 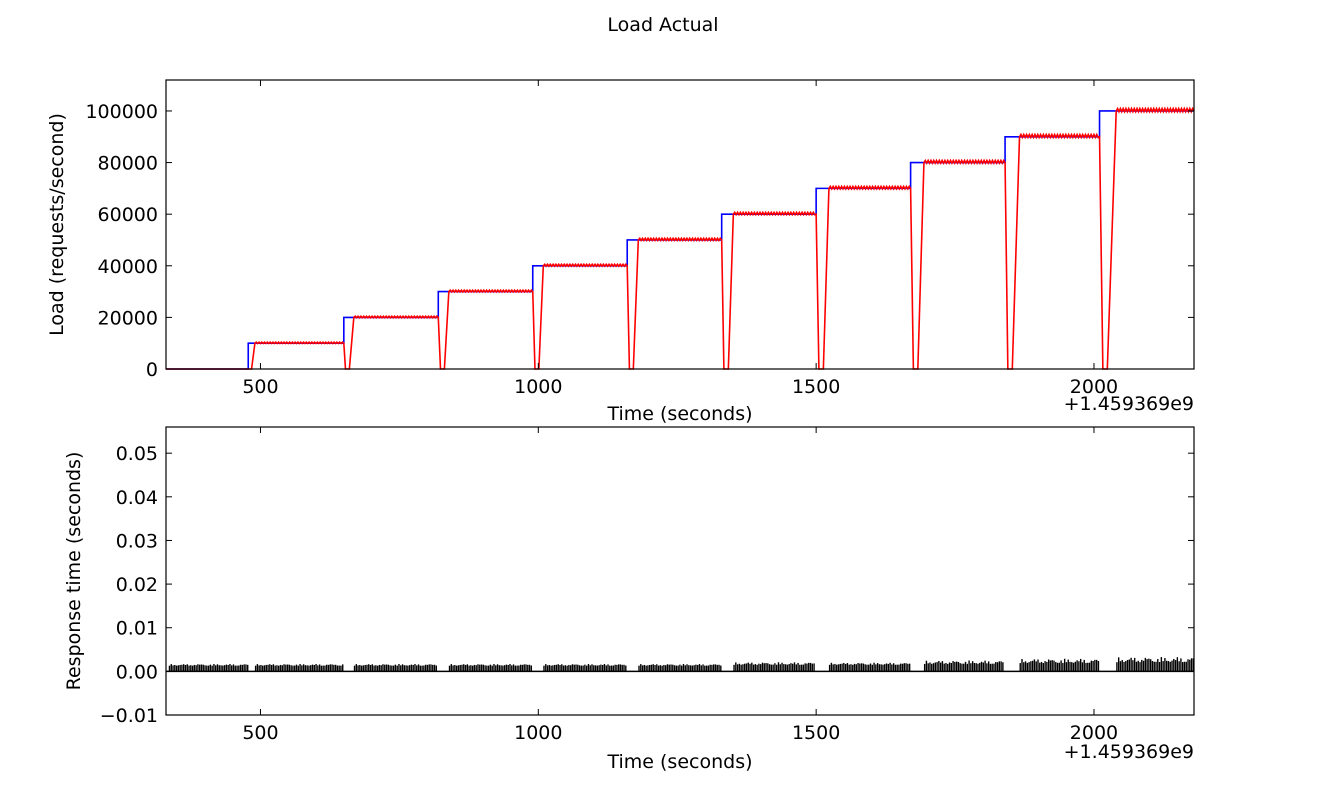 I want to click on response-time-ytick-label: 0.05, so click(x=137, y=454).